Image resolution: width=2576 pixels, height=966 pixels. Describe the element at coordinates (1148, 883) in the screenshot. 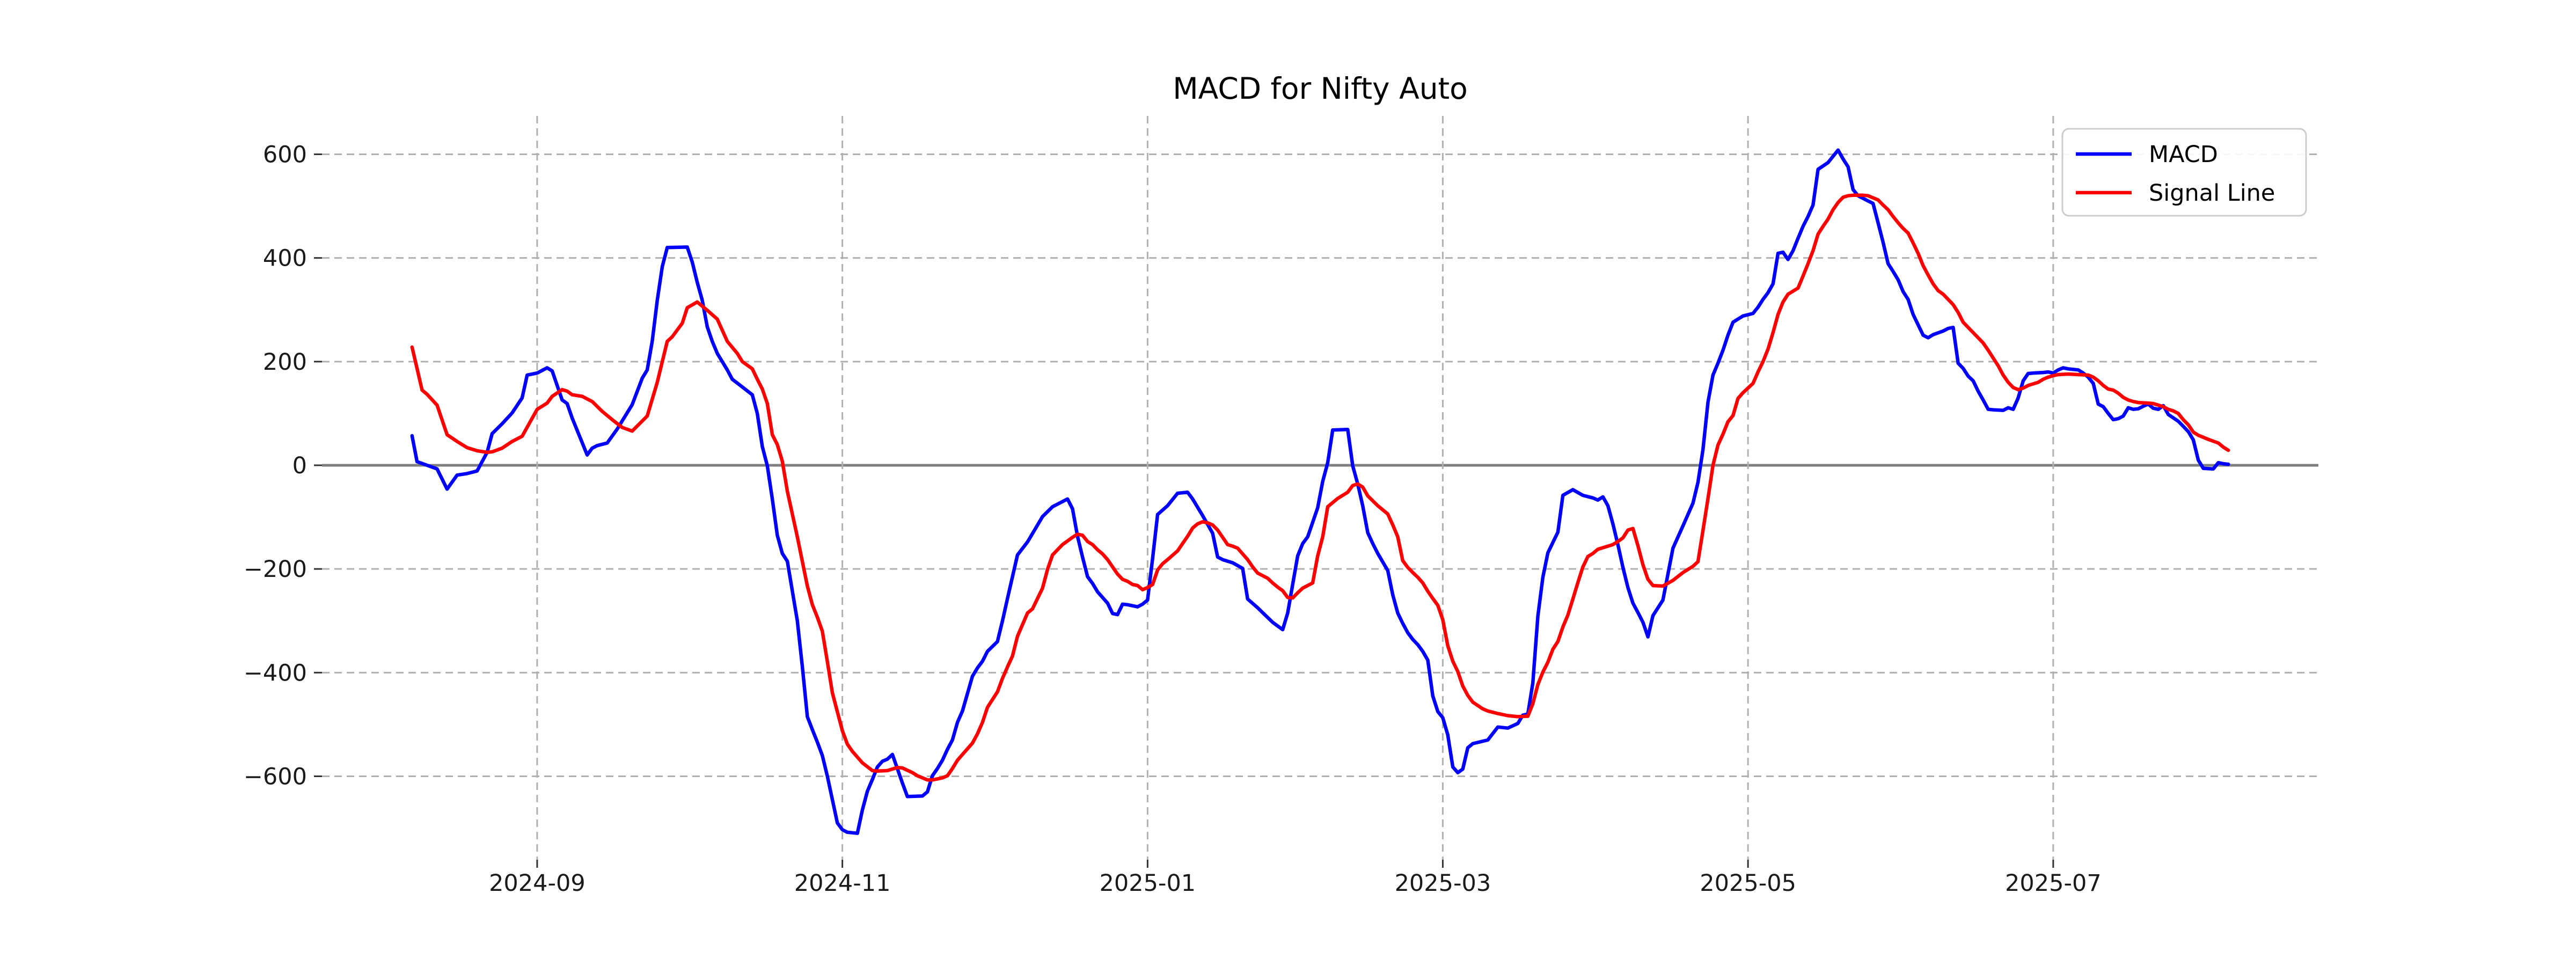

I see `x-tick-label: 2025-01` at that location.